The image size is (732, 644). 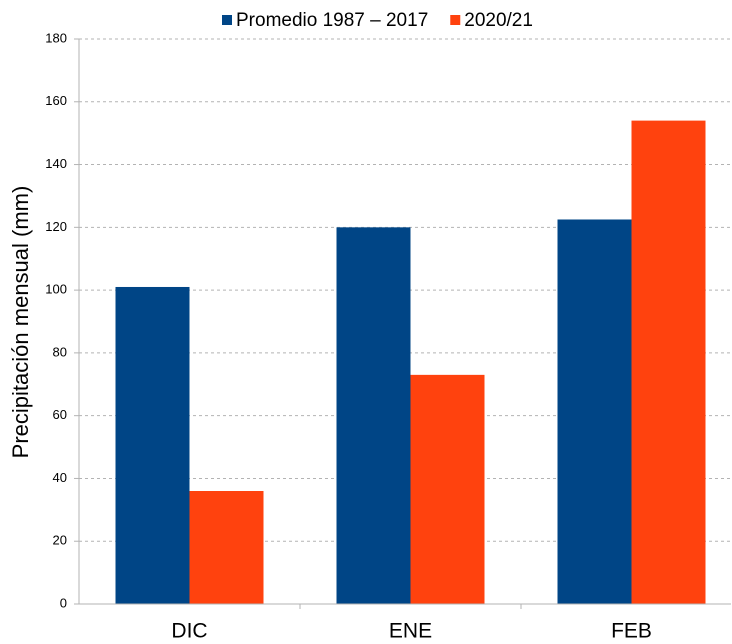 What do you see at coordinates (60, 351) in the screenshot?
I see `y-tick-label: 80` at bounding box center [60, 351].